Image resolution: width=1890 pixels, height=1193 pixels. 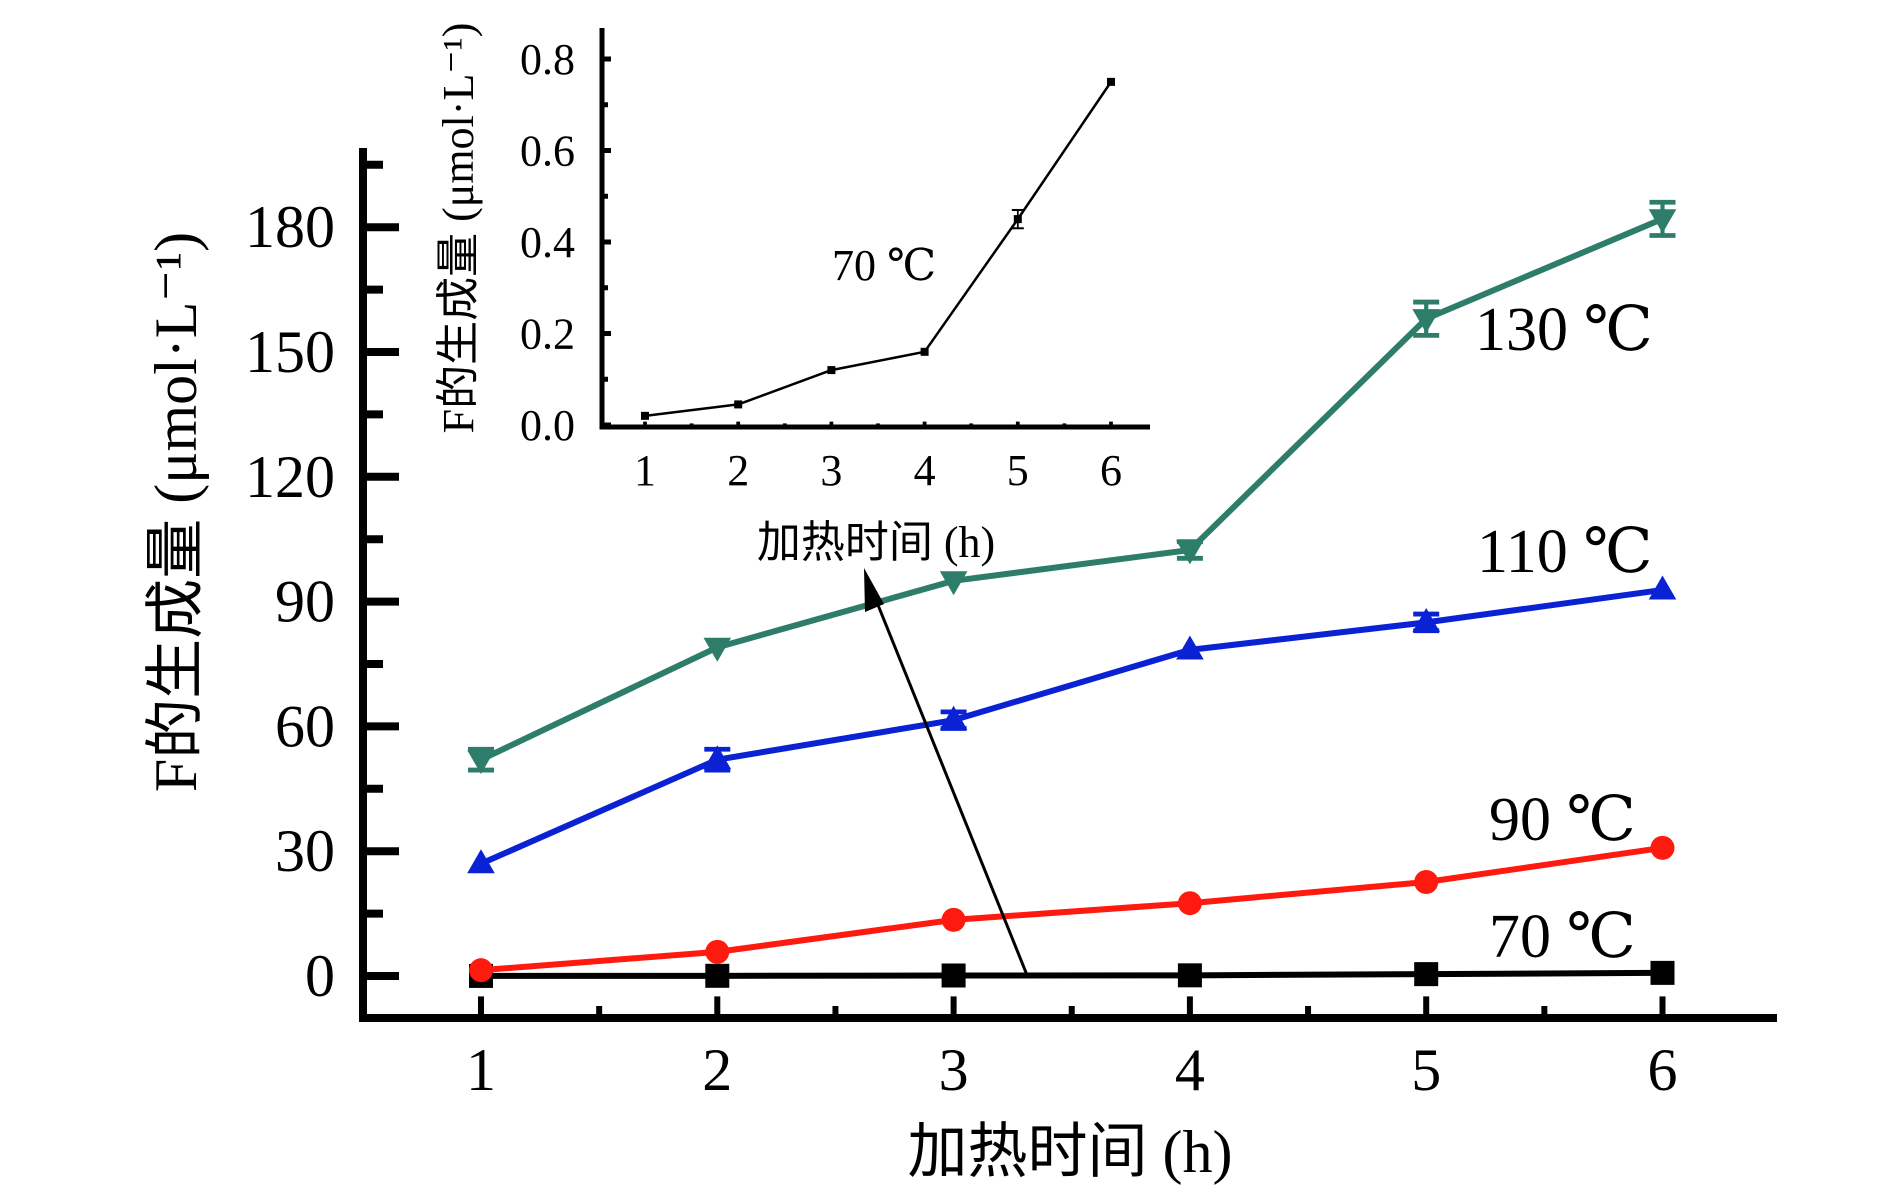 I want to click on inset-x-tick-label: 3, so click(x=831, y=470).